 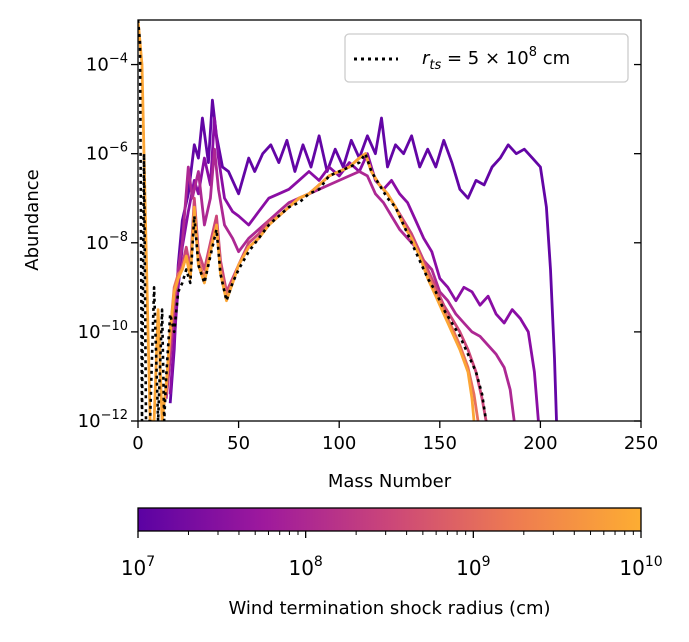 What do you see at coordinates (238, 443) in the screenshot?
I see `x-tick-label: 50` at bounding box center [238, 443].